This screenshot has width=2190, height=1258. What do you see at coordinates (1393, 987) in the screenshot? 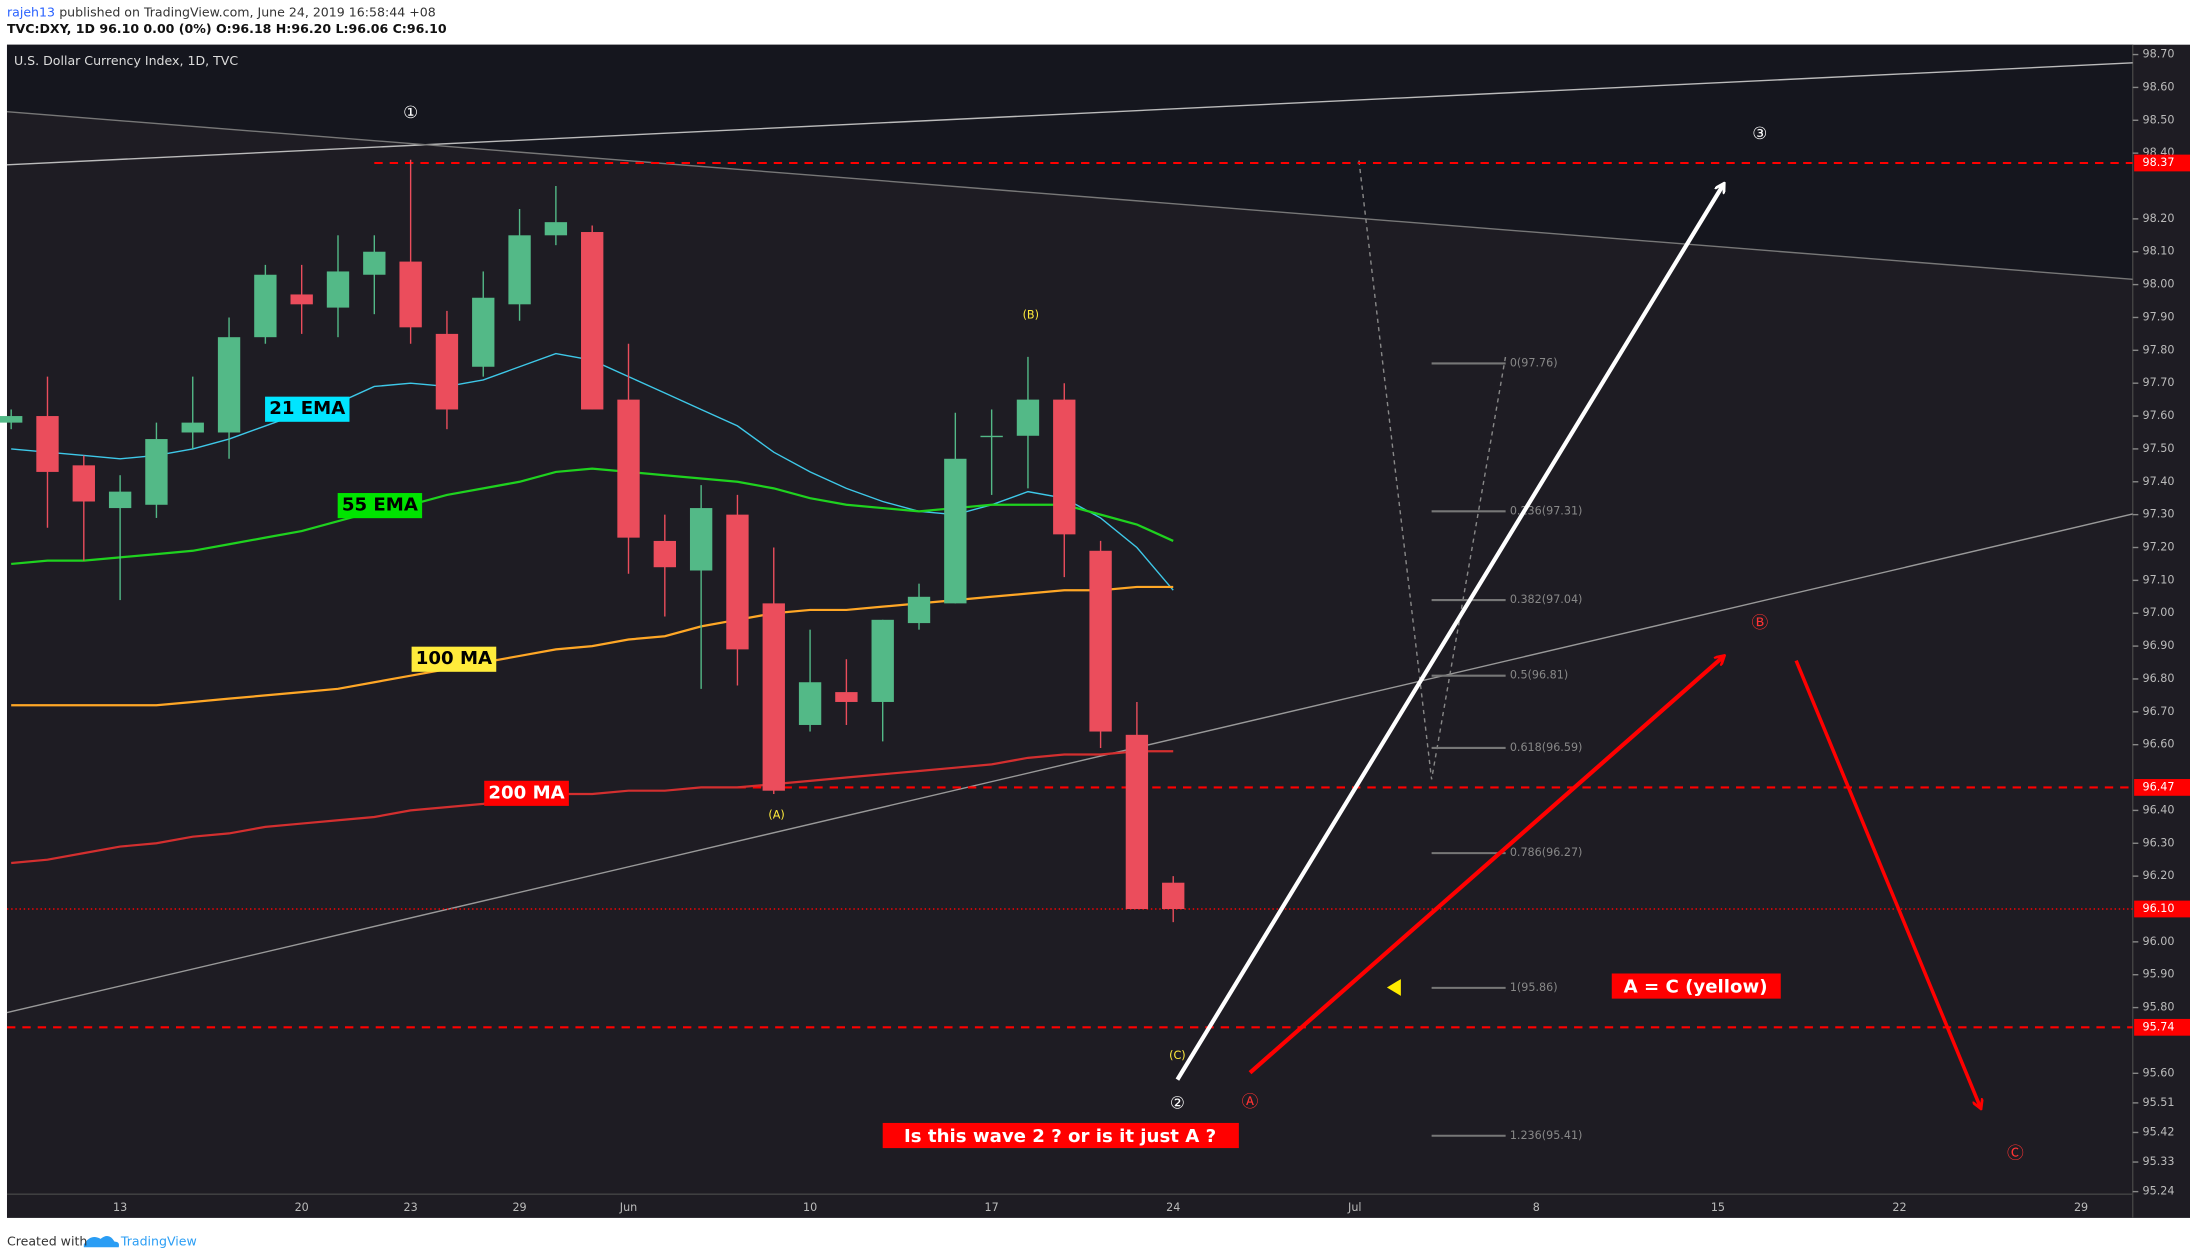
I see `yellow-arrow` at bounding box center [1393, 987].